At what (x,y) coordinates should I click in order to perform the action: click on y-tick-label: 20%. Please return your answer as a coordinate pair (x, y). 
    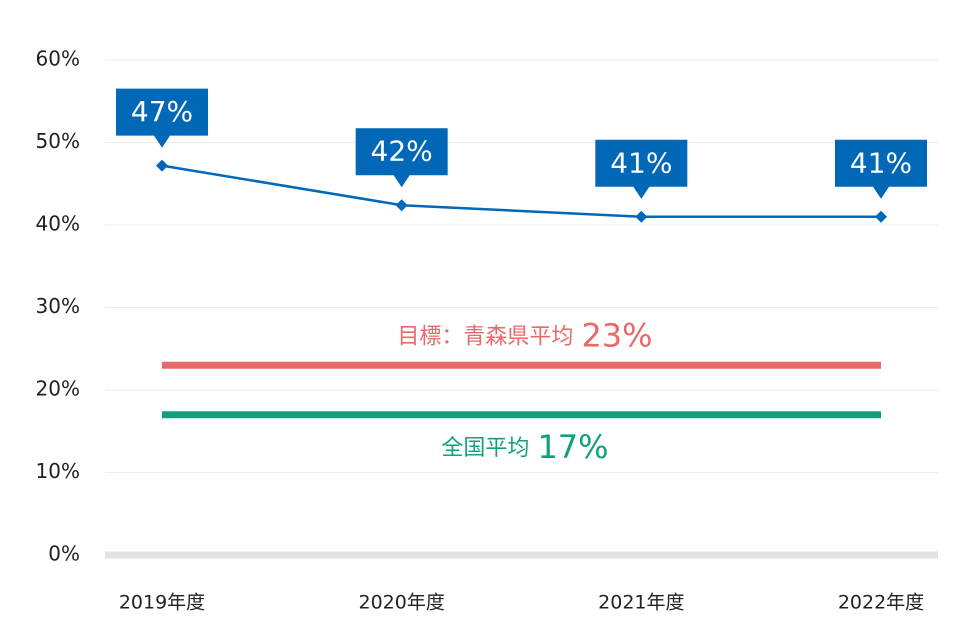
    Looking at the image, I should click on (58, 389).